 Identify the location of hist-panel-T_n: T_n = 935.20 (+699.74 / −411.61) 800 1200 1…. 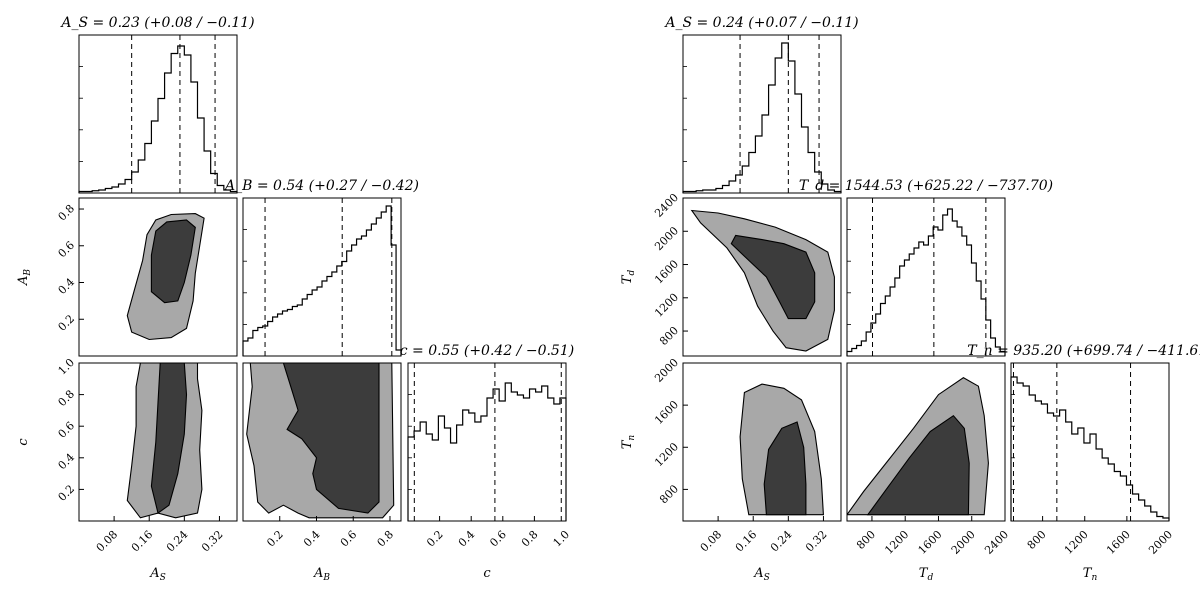
(1083, 463).